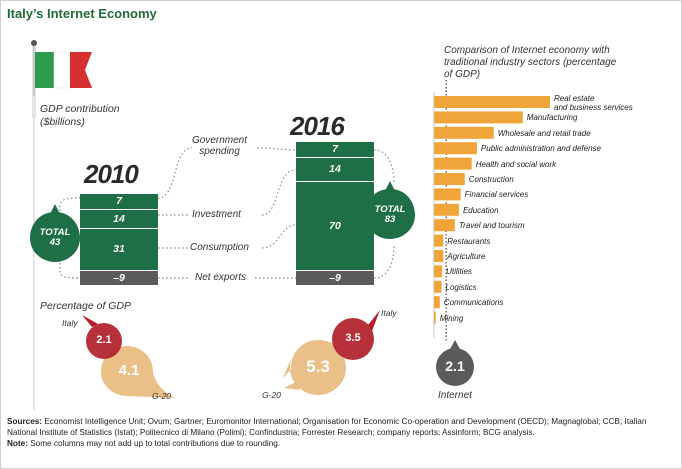  I want to click on bar-2010-consumption, so click(119, 249).